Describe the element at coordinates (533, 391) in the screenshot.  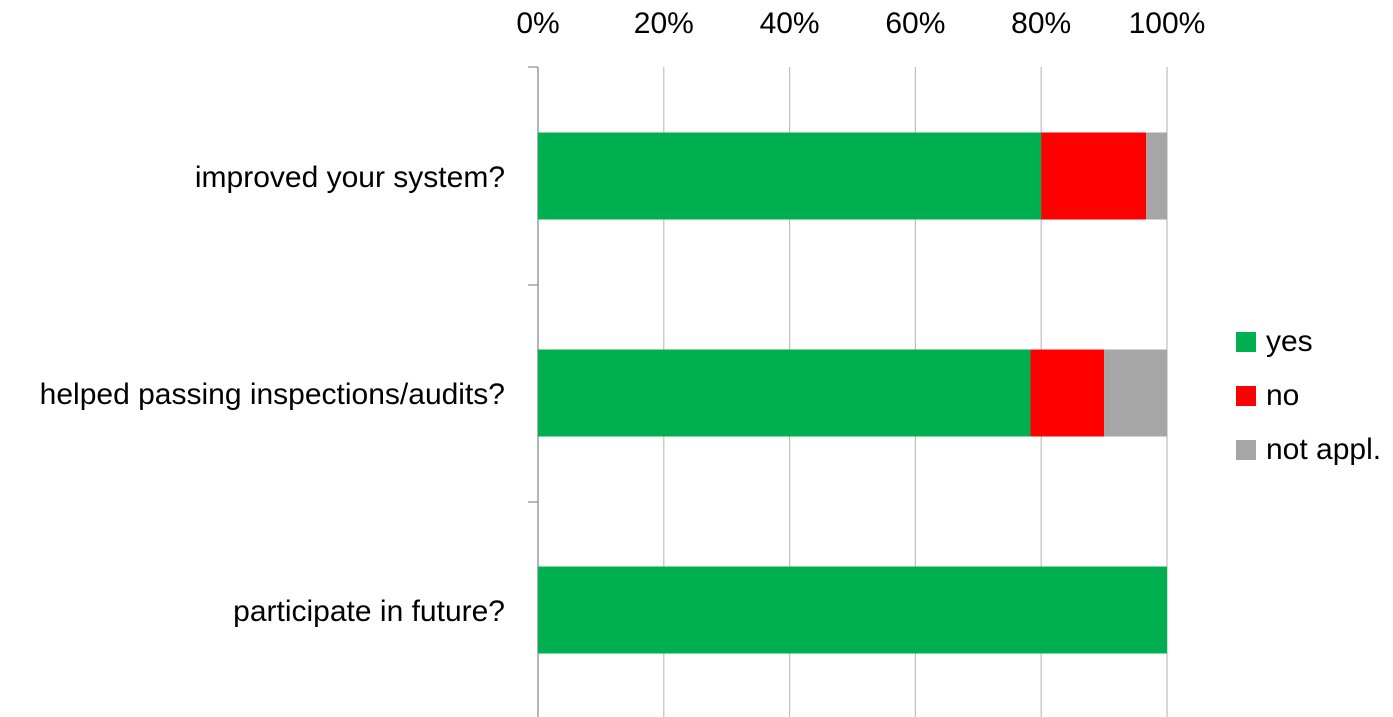
I see `category-axis` at that location.